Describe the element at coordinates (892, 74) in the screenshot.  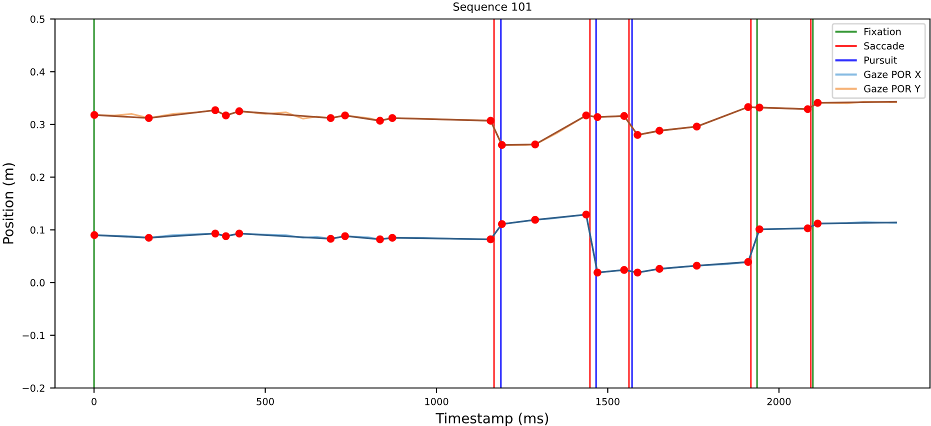
I see `legend-label: Gaze POR X` at that location.